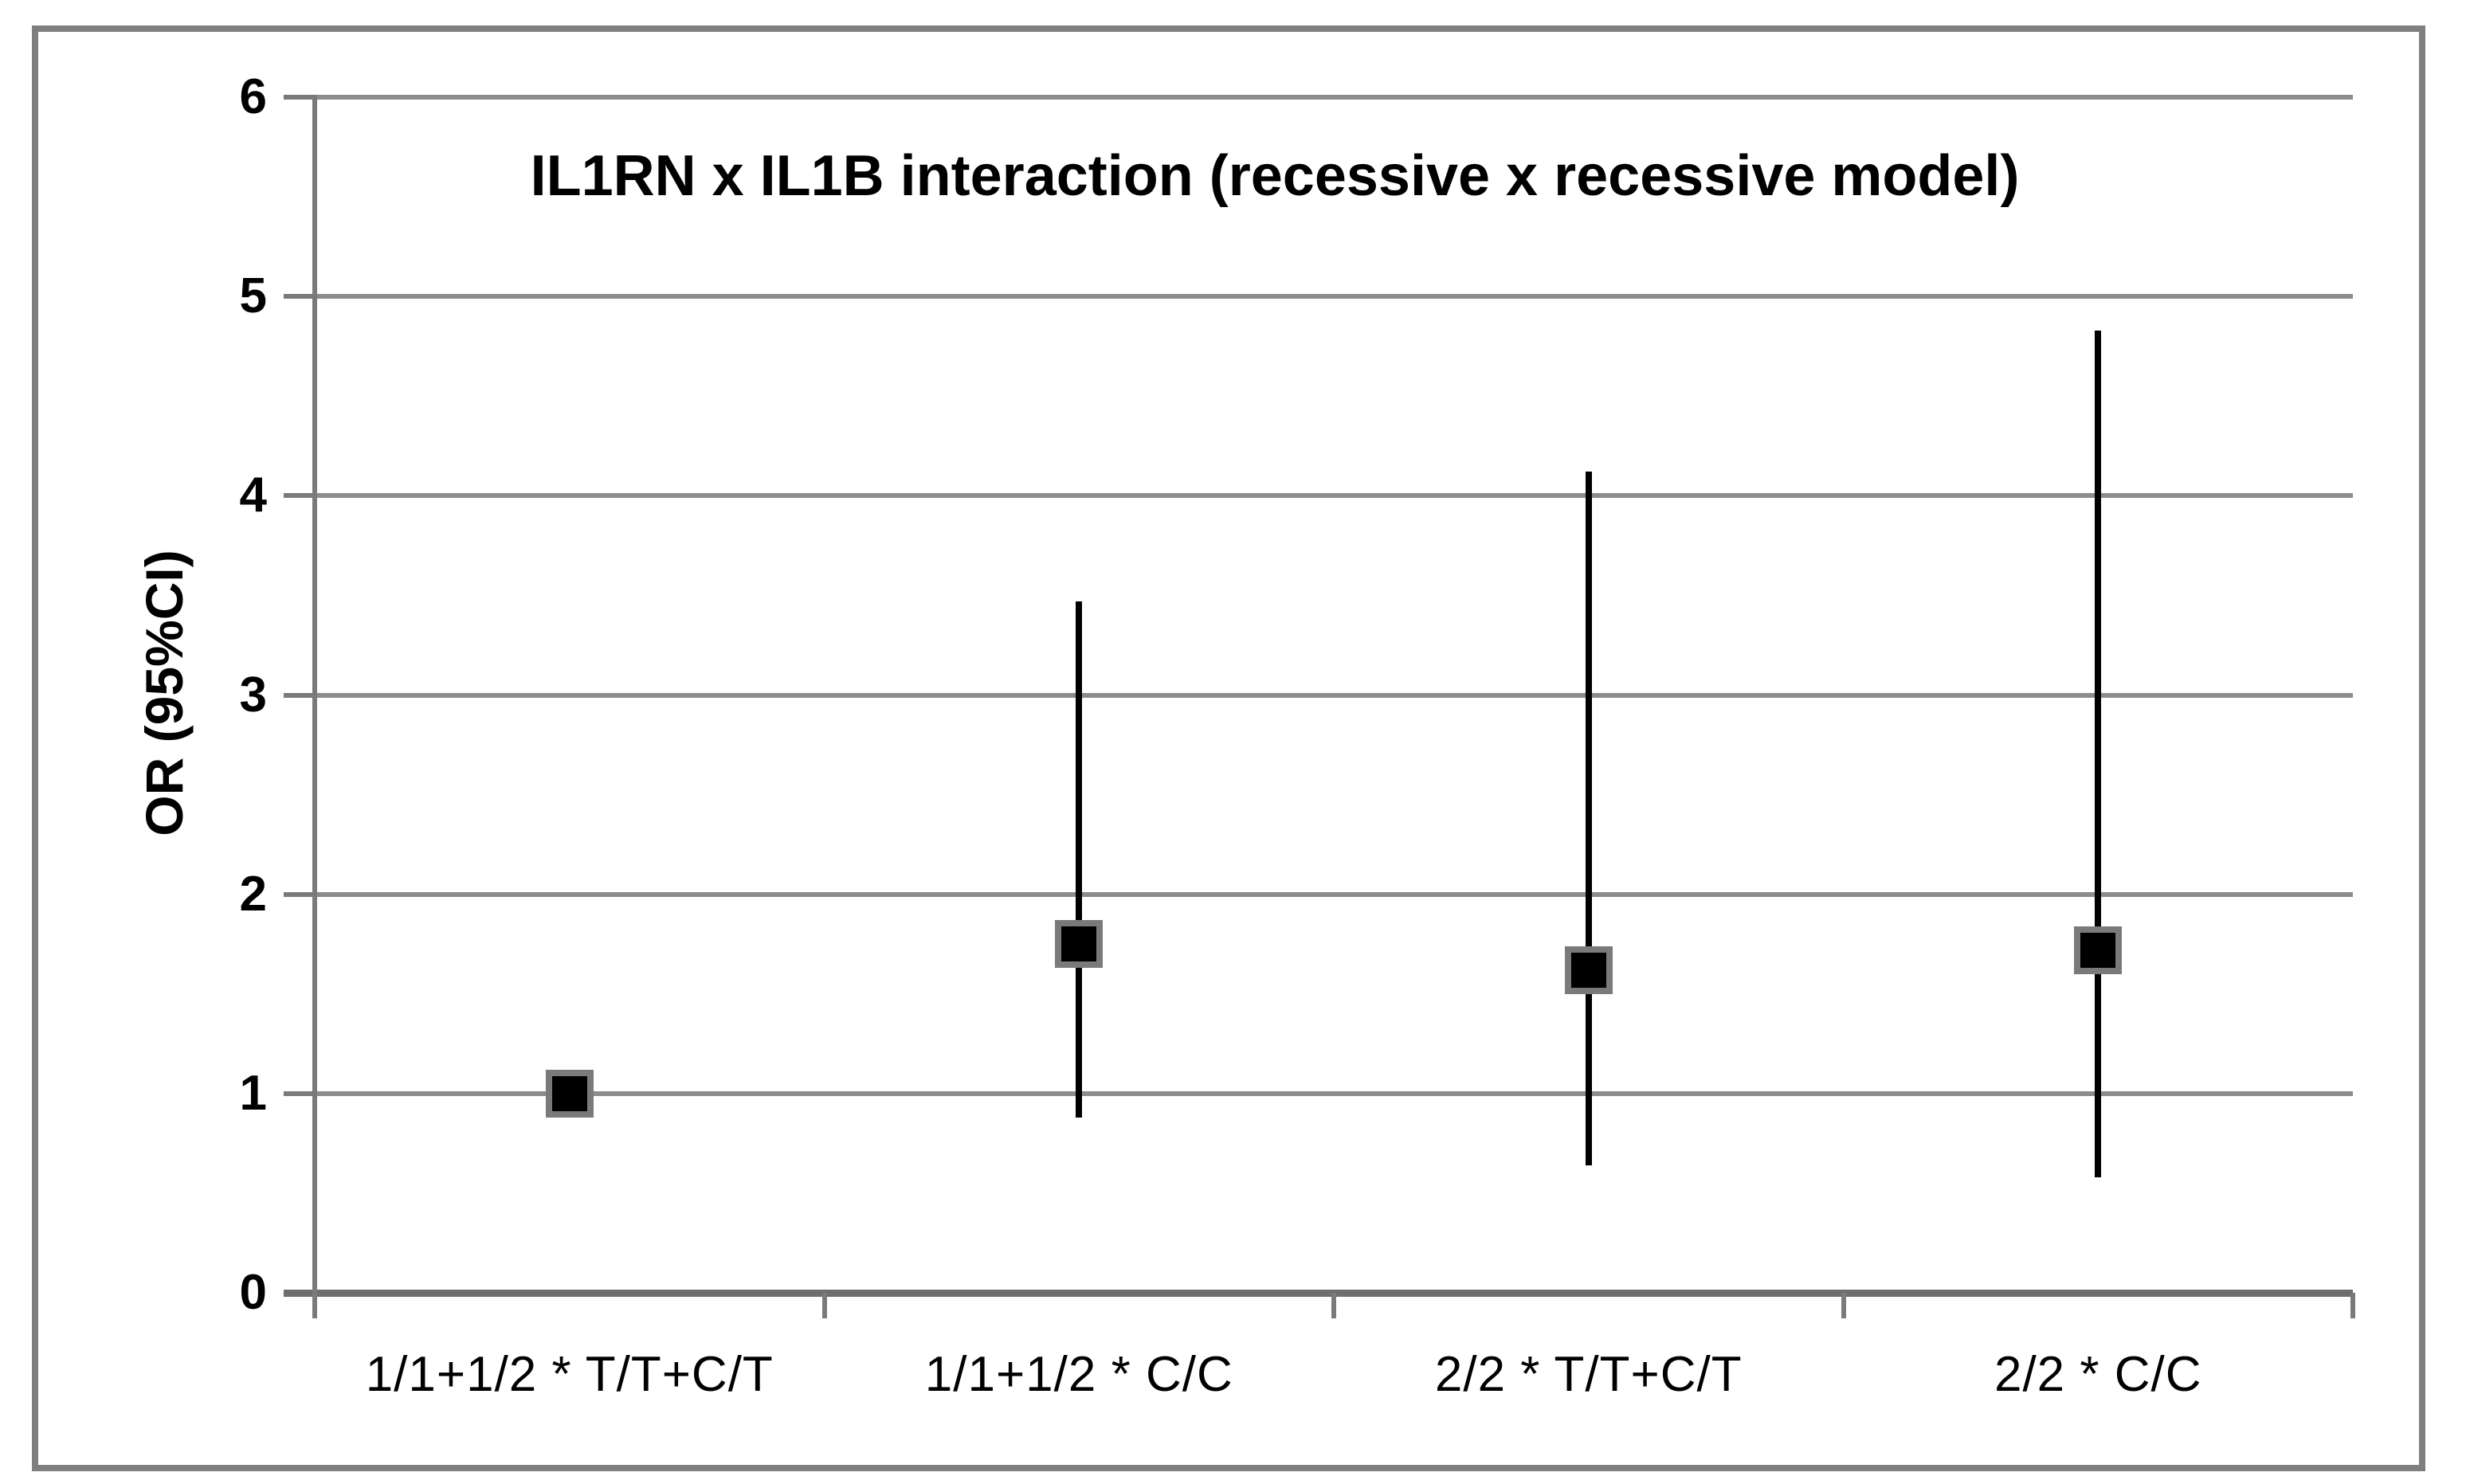 Image resolution: width=2466 pixels, height=1484 pixels. What do you see at coordinates (570, 1375) in the screenshot?
I see `x-category-label: 1/1+1/2 * T/T+C/T` at bounding box center [570, 1375].